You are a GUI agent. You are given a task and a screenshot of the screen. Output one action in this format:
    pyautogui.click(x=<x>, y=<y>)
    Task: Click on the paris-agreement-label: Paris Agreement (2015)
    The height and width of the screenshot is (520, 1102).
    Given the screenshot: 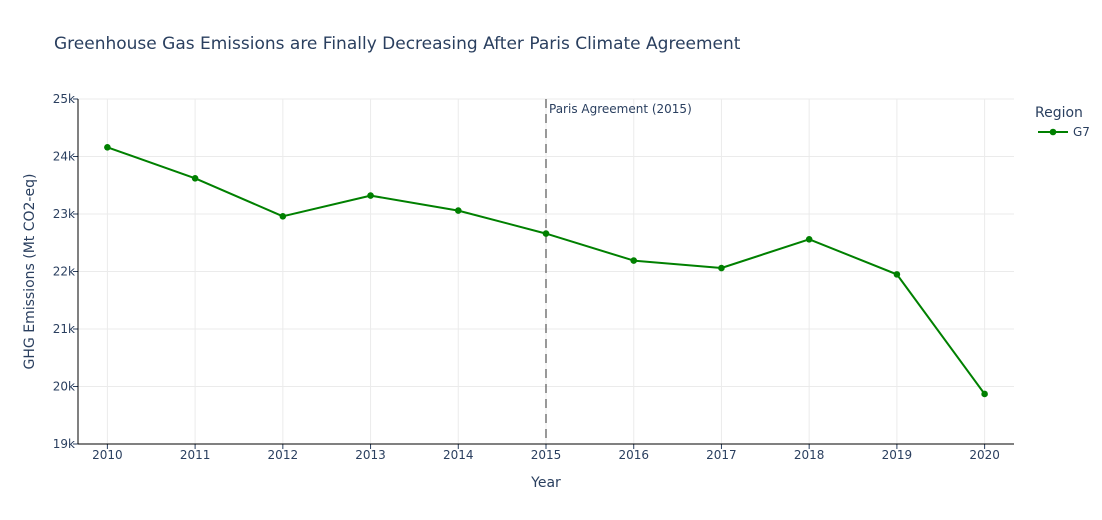 What is the action you would take?
    pyautogui.click(x=620, y=109)
    